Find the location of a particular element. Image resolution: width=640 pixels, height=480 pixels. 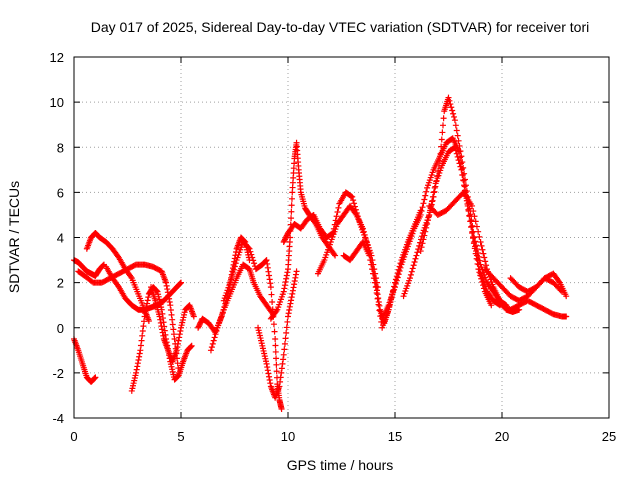

y-tick-label: -4 is located at coordinates (58, 418).